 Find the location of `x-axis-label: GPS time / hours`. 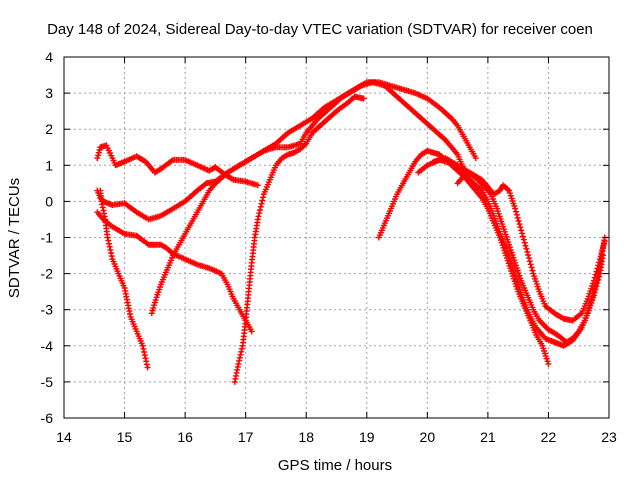

x-axis-label: GPS time / hours is located at coordinates (335, 465).